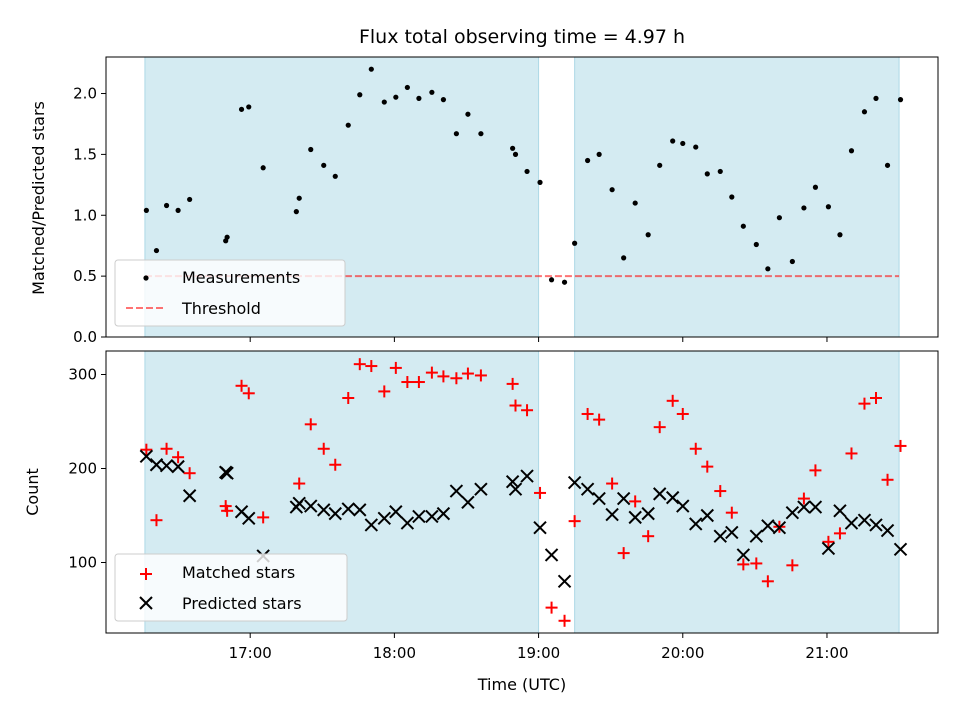  What do you see at coordinates (521, 684) in the screenshot?
I see `x-axis-label: Time (UTC)` at bounding box center [521, 684].